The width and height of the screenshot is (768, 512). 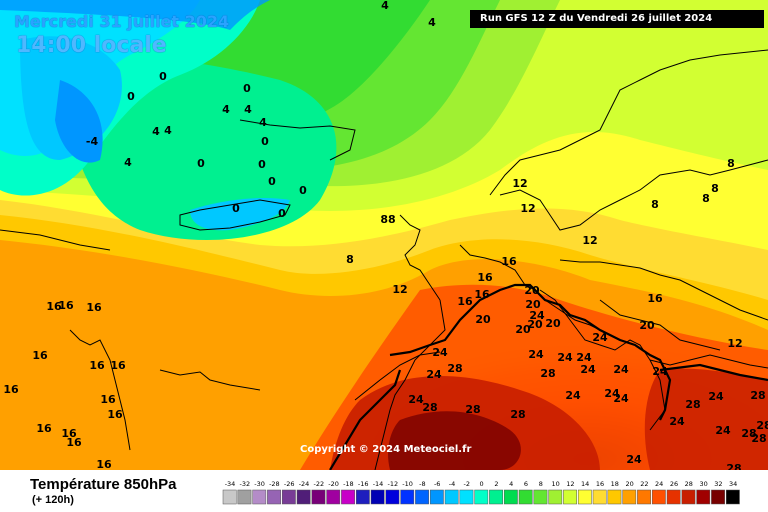 What do you see at coordinates (387, 219) in the screenshot?
I see `isotherm-label: 88` at bounding box center [387, 219].